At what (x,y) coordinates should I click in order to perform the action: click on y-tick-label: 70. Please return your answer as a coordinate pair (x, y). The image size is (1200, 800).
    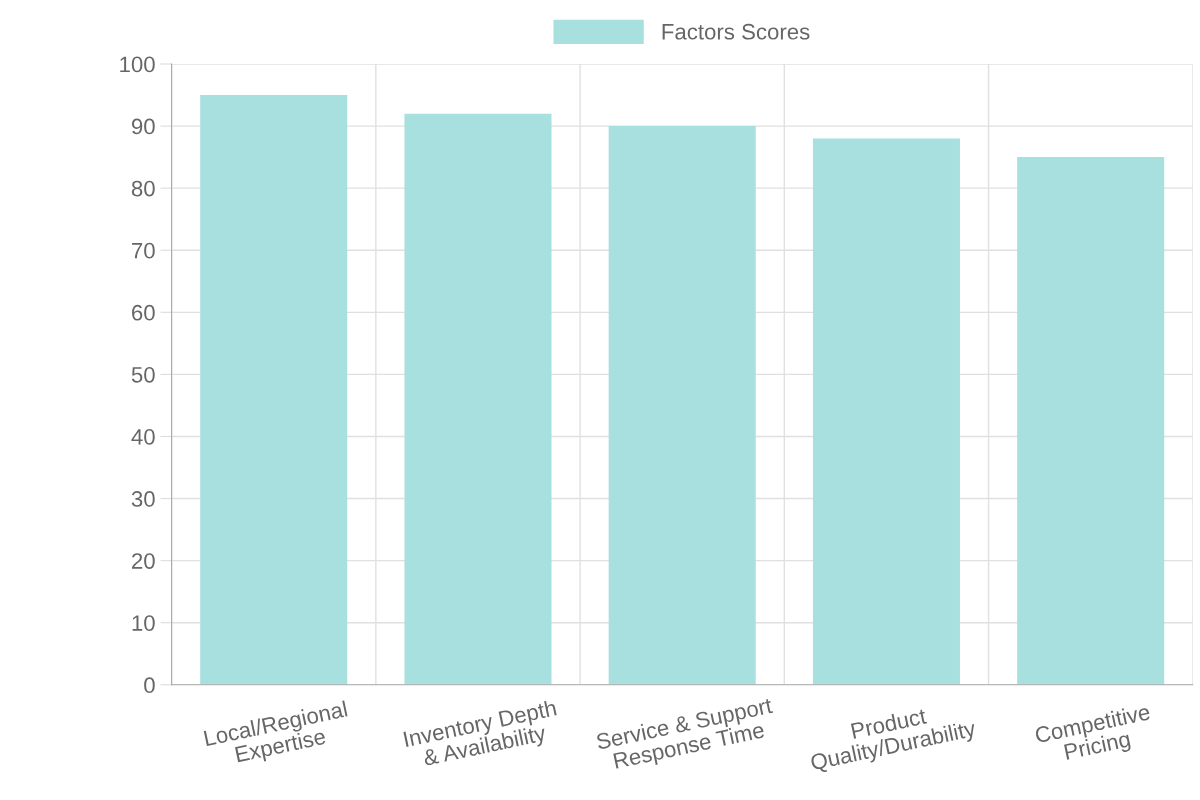
    Looking at the image, I should click on (143, 250).